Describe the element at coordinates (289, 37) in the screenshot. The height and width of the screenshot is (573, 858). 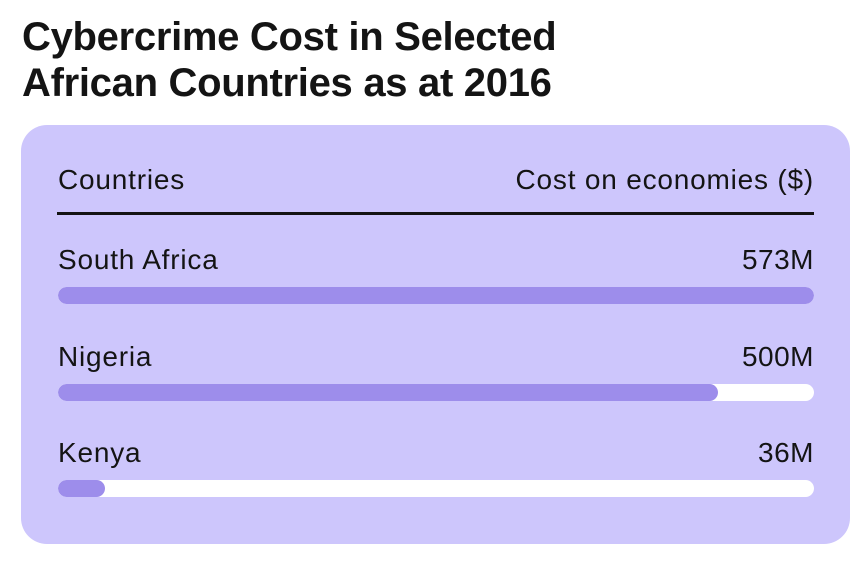
I see `chart-title-line-1: Cybercrime Cost in Selected` at that location.